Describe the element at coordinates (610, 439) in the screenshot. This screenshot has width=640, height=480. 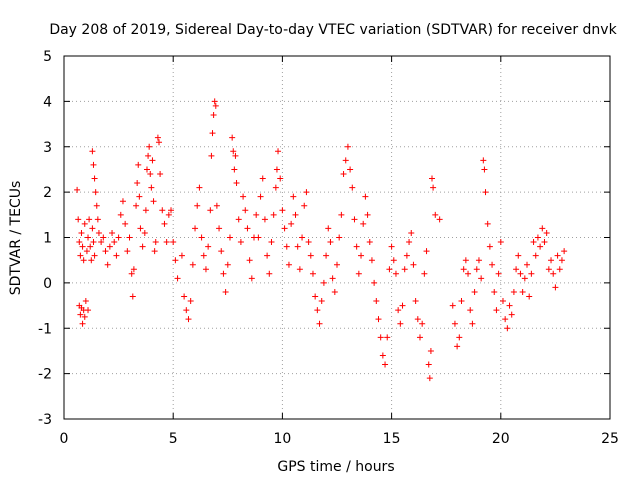
I see `x-tick-label: 25` at that location.